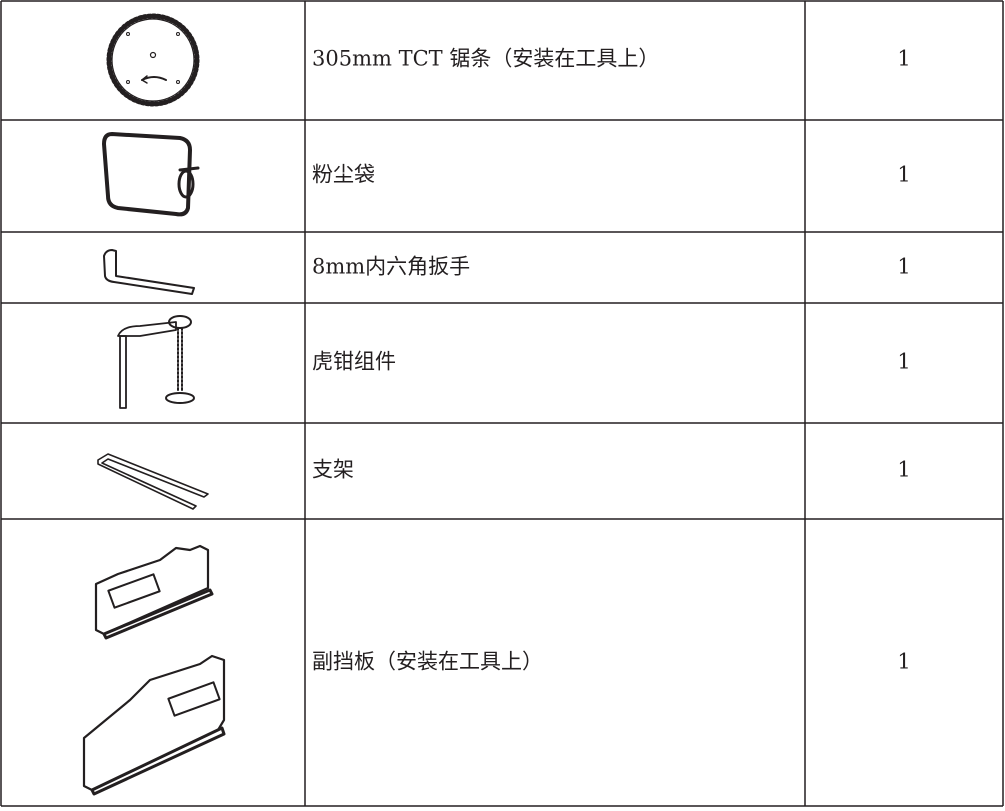 This screenshot has width=1005, height=811. I want to click on hex-wrench-icon, so click(149, 272).